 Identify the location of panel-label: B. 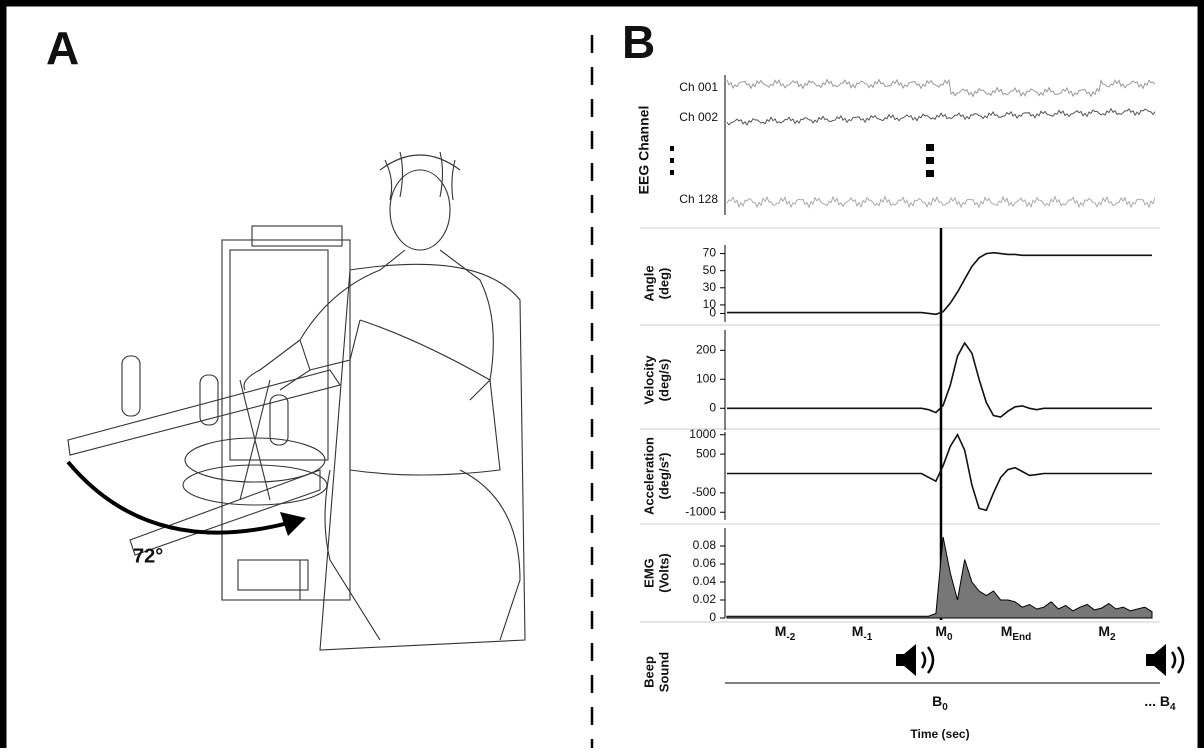
(638, 42).